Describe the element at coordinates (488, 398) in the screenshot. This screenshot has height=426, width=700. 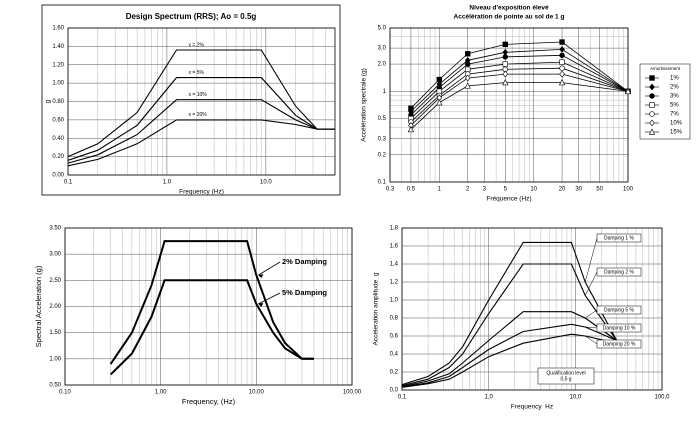
I see `x-tick-label: 1,0` at that location.